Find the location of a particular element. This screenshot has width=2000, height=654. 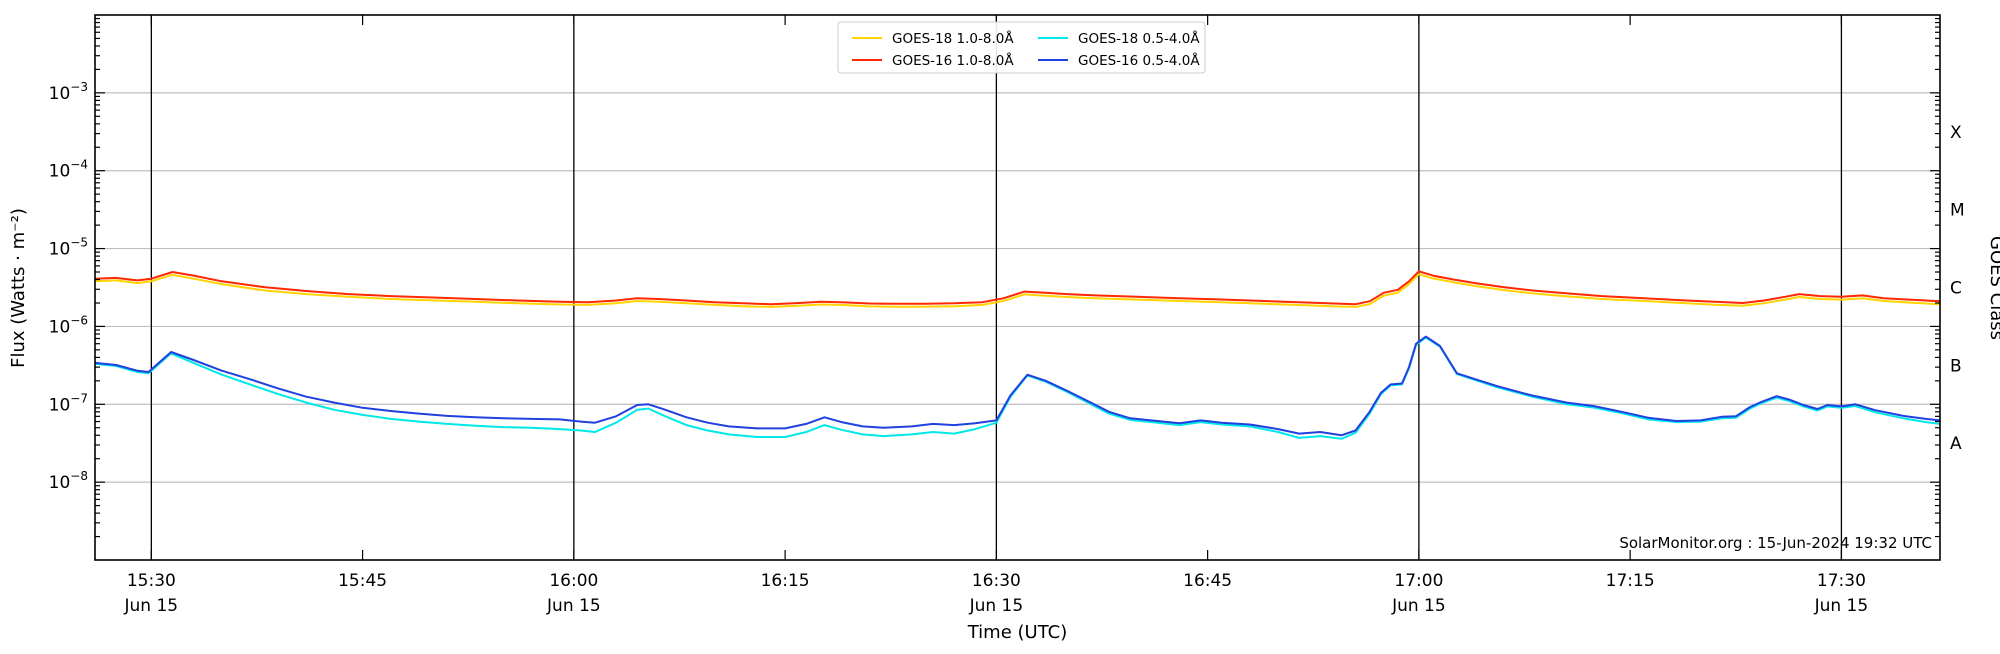

goes-class-A: A is located at coordinates (1956, 444).